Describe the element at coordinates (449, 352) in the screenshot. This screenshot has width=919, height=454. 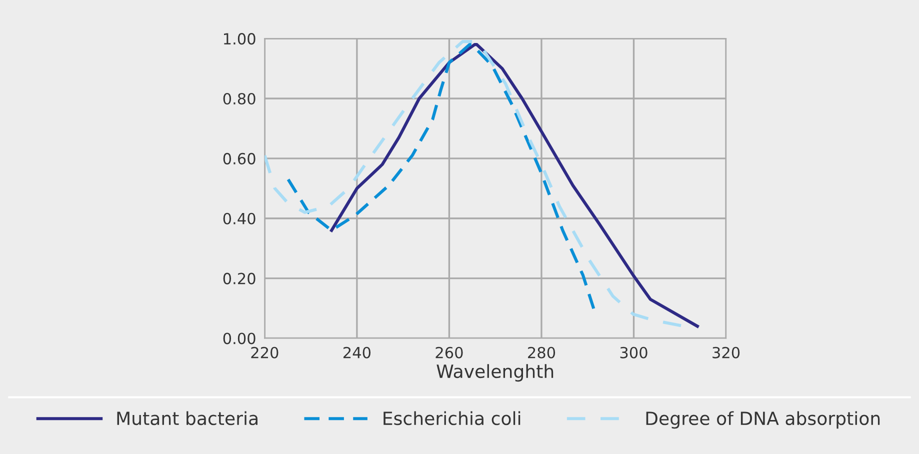
I see `x-tick-label: 260` at that location.